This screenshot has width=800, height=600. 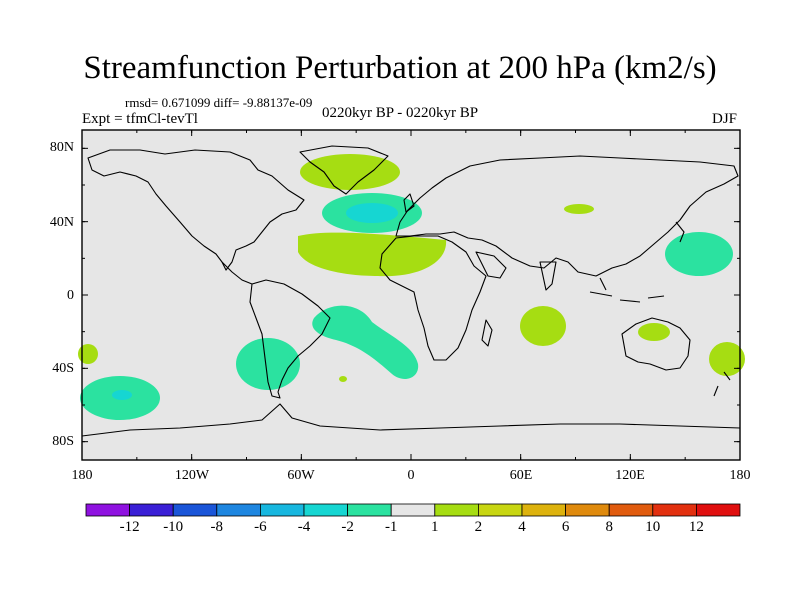 I want to click on x-tick-label-180e: 180, so click(x=740, y=475).